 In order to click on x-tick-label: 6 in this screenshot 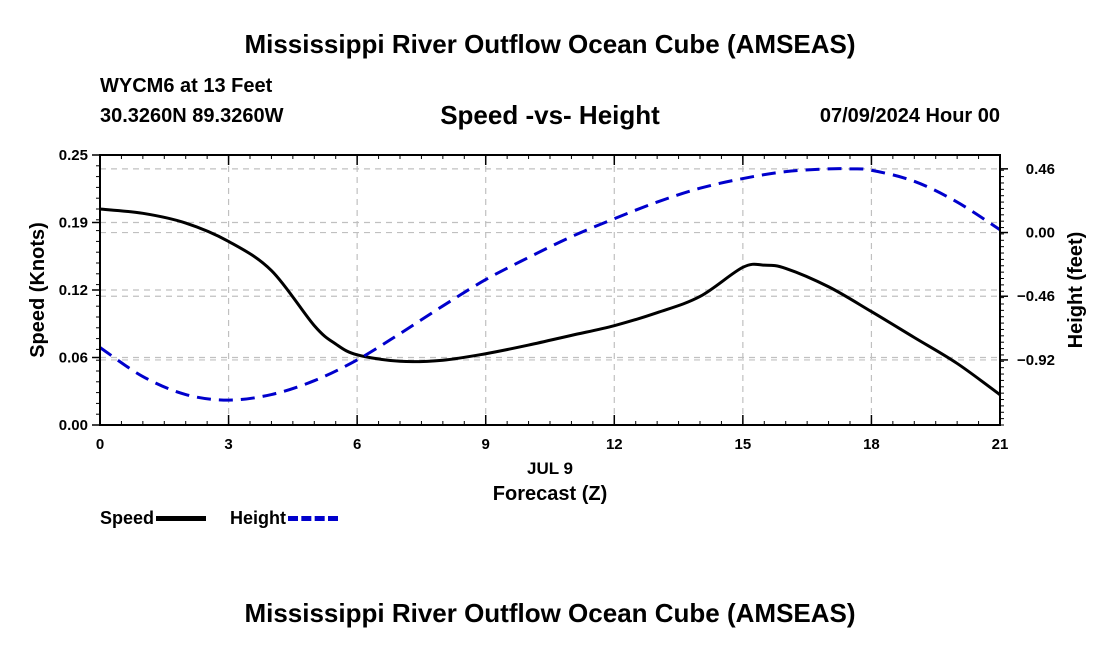, I will do `click(357, 444)`.